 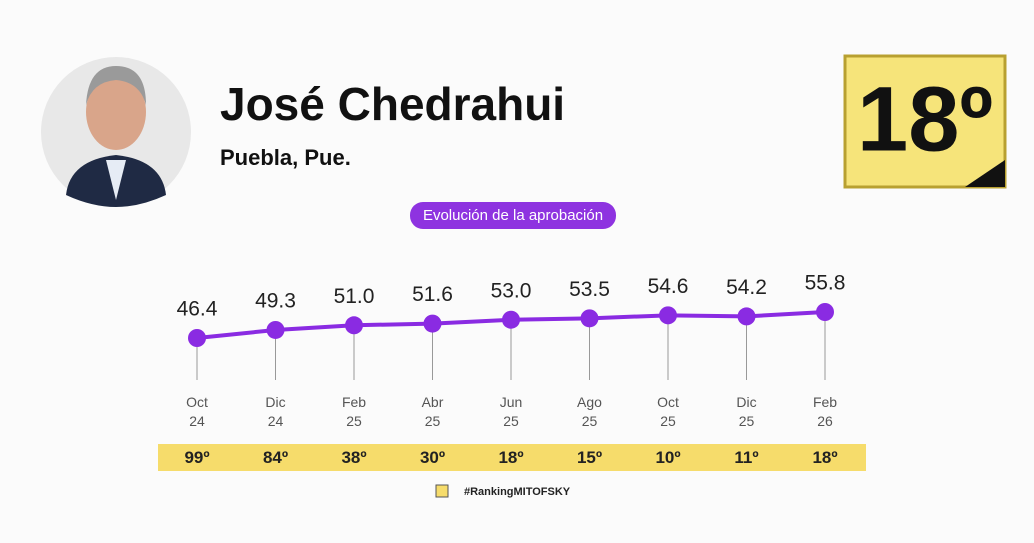 What do you see at coordinates (511, 411) in the screenshot?
I see `x-tick-label: Jun 25` at bounding box center [511, 411].